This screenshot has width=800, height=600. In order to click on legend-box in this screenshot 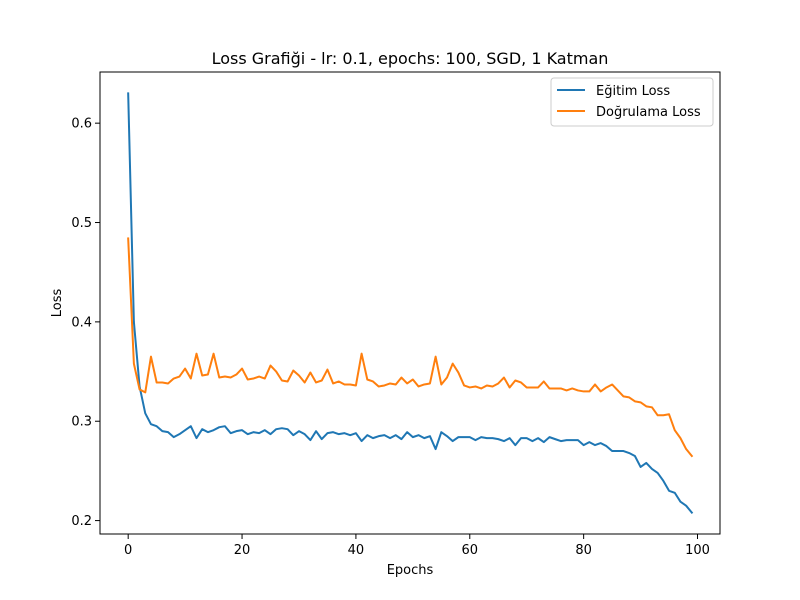, I will do `click(632, 102)`.